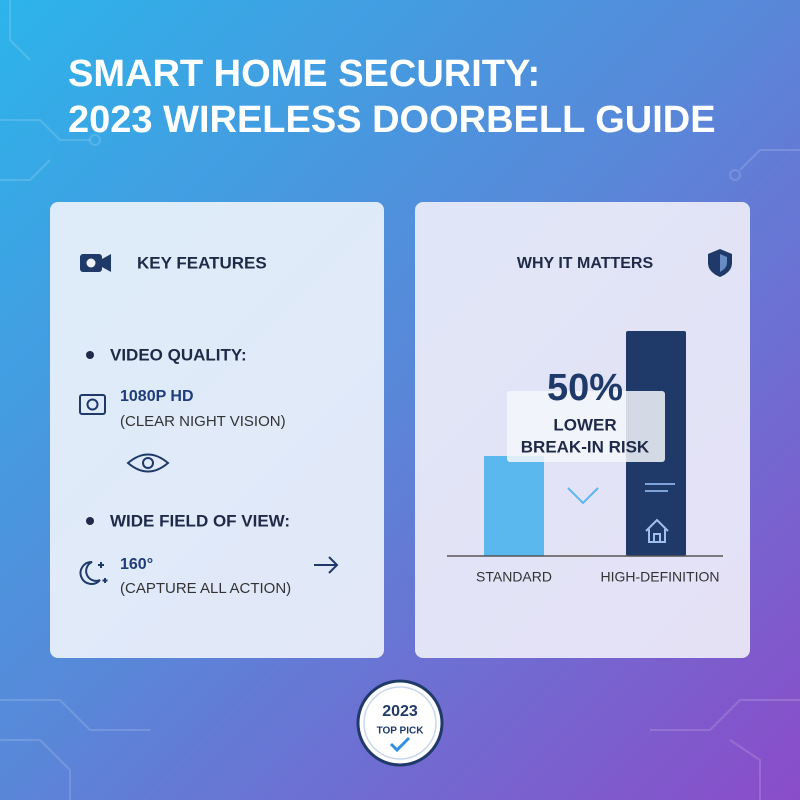 This screenshot has width=800, height=800. Describe the element at coordinates (400, 711) in the screenshot. I see `badge-year: 2023` at that location.